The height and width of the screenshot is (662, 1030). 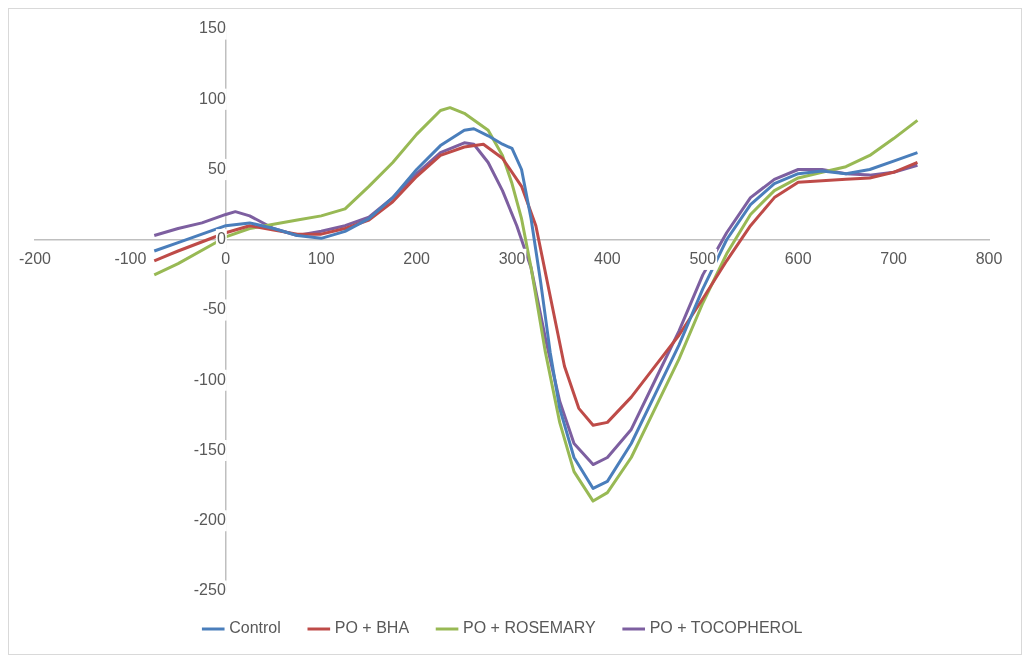 What do you see at coordinates (417, 258) in the screenshot?
I see `x-tick-label: 200` at bounding box center [417, 258].